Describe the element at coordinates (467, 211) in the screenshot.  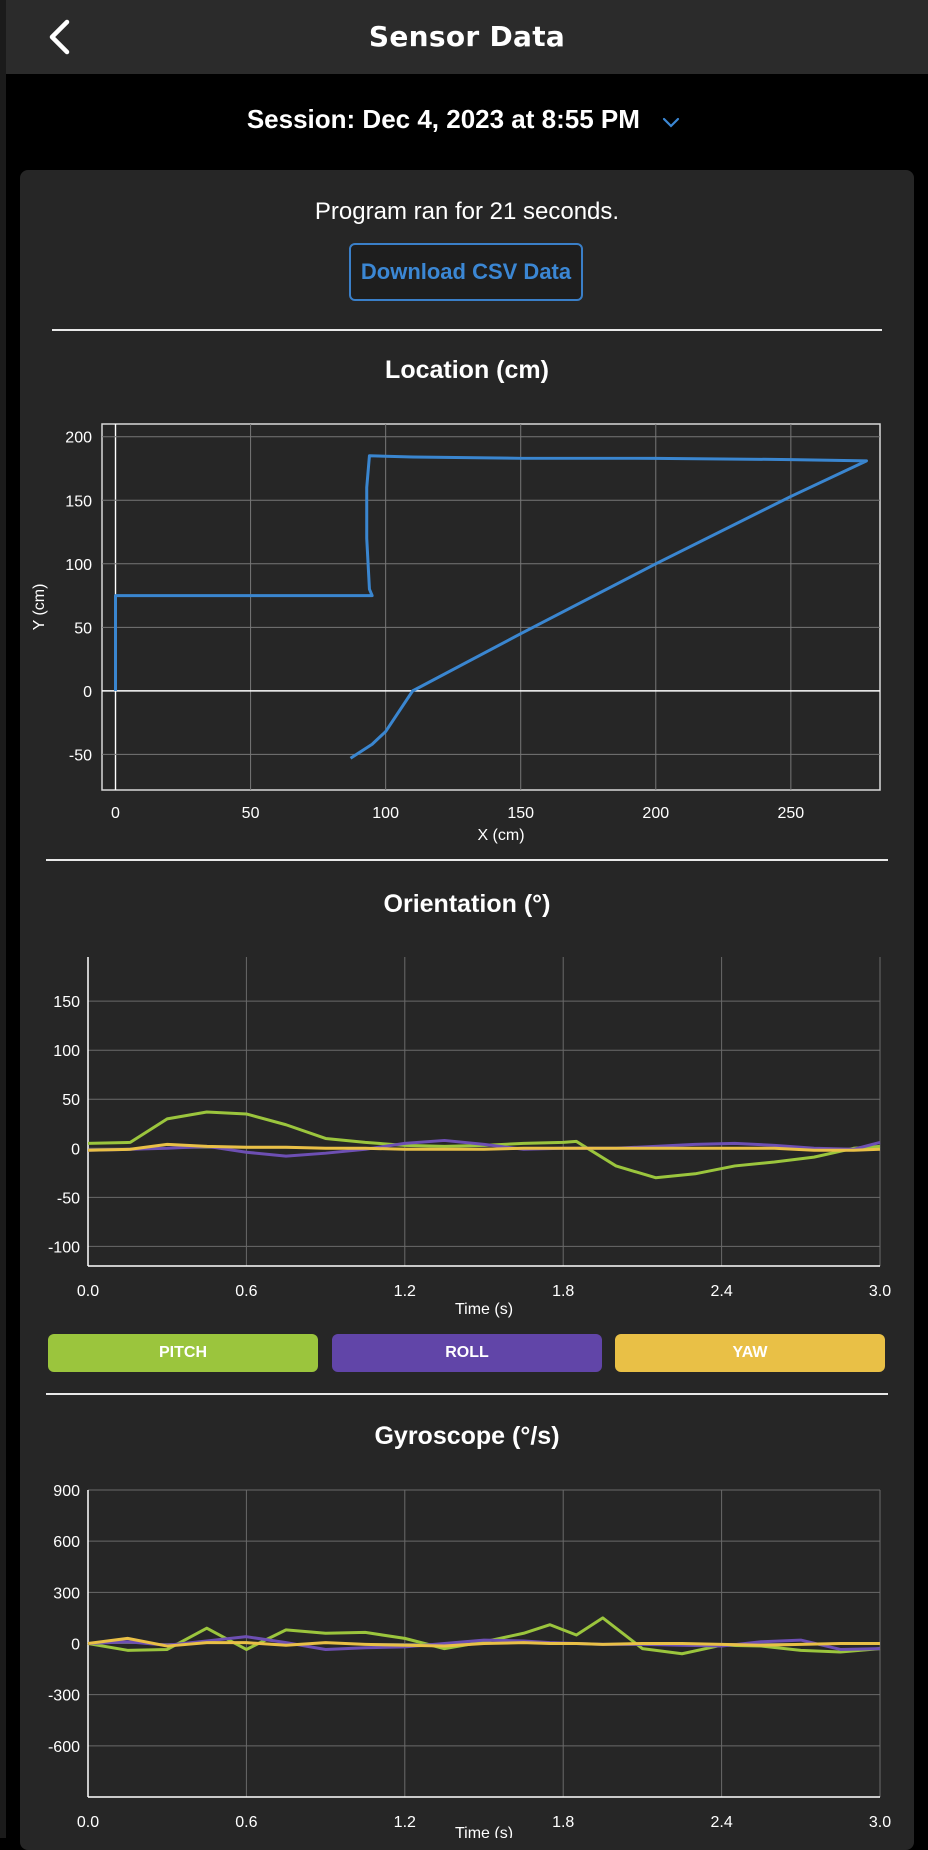
I see `run-duration-text: Program ran for 21 seconds.` at that location.